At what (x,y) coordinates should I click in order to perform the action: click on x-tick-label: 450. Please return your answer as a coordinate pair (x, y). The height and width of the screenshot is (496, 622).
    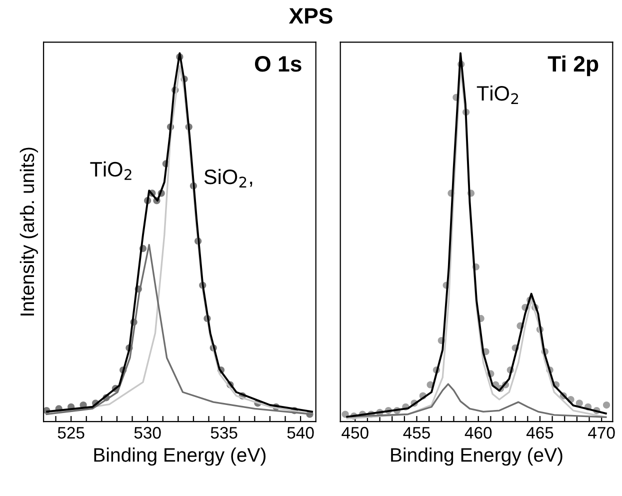
    Looking at the image, I should click on (355, 432).